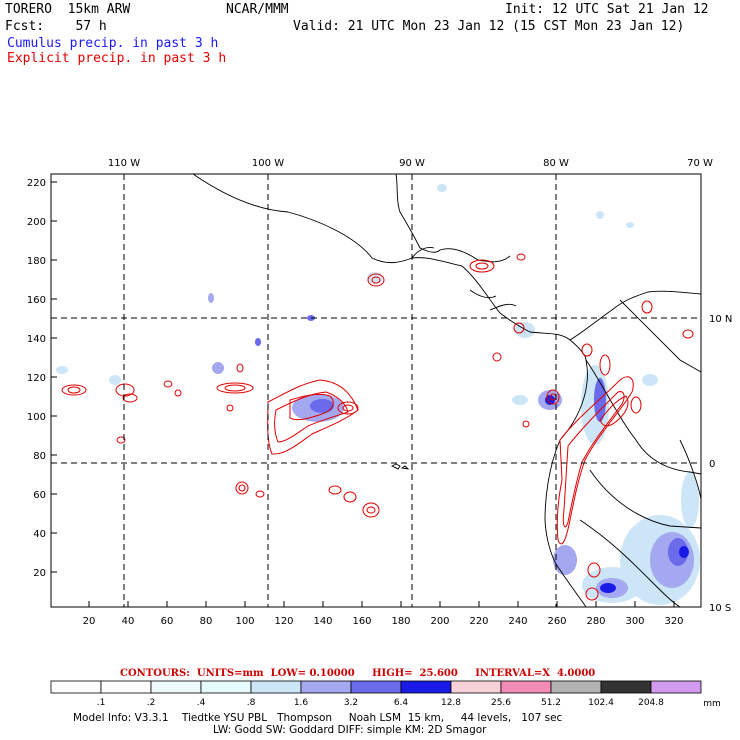 The width and height of the screenshot is (740, 740). Describe the element at coordinates (151, 703) in the screenshot. I see `colorbar-label: .2` at that location.